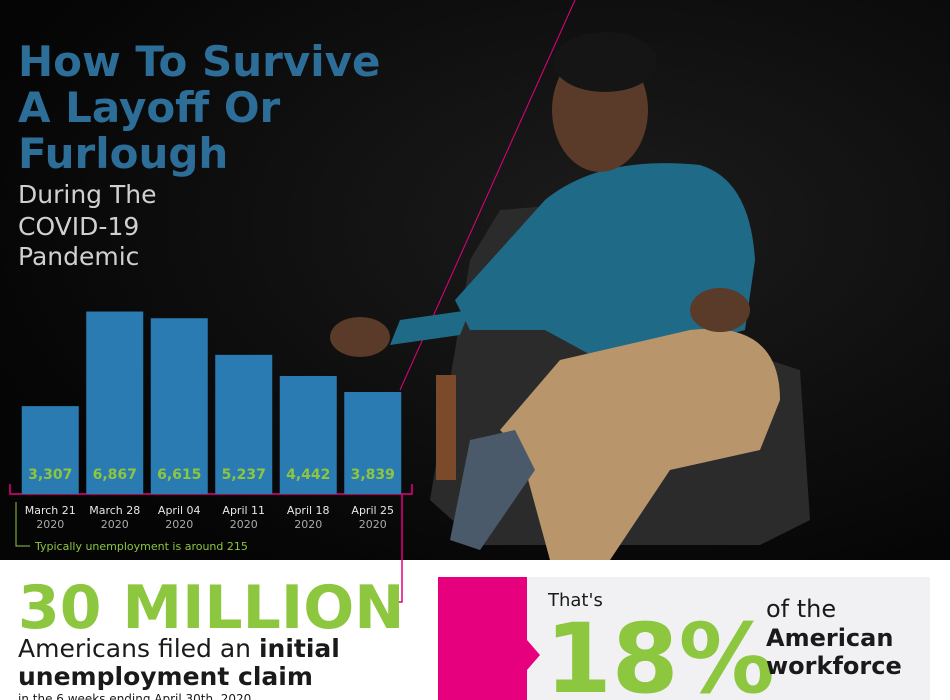 The width and height of the screenshot is (950, 700). I want to click on subtitle-line: COVID-19, so click(78, 226).